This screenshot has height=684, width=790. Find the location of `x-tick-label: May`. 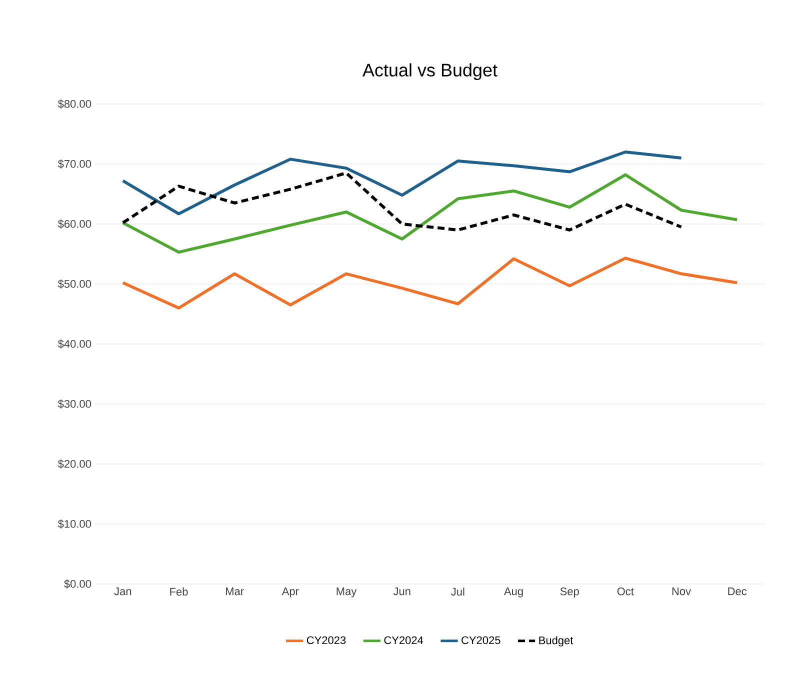

x-tick-label: May is located at coordinates (346, 593).